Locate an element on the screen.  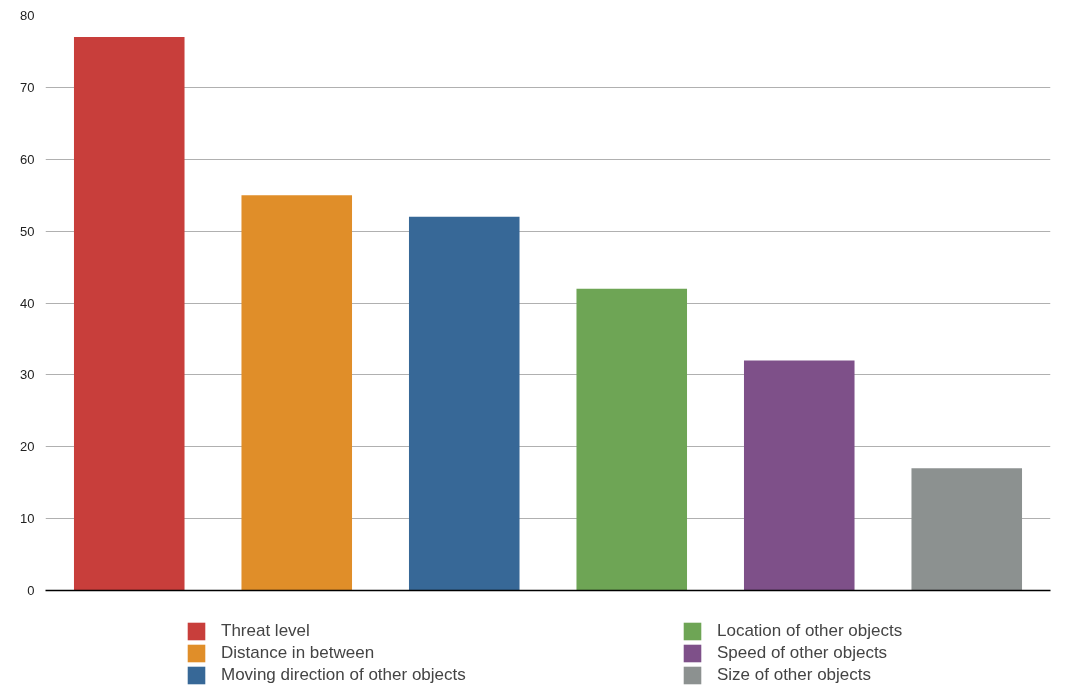
y-tick-label: 20 is located at coordinates (27, 447).